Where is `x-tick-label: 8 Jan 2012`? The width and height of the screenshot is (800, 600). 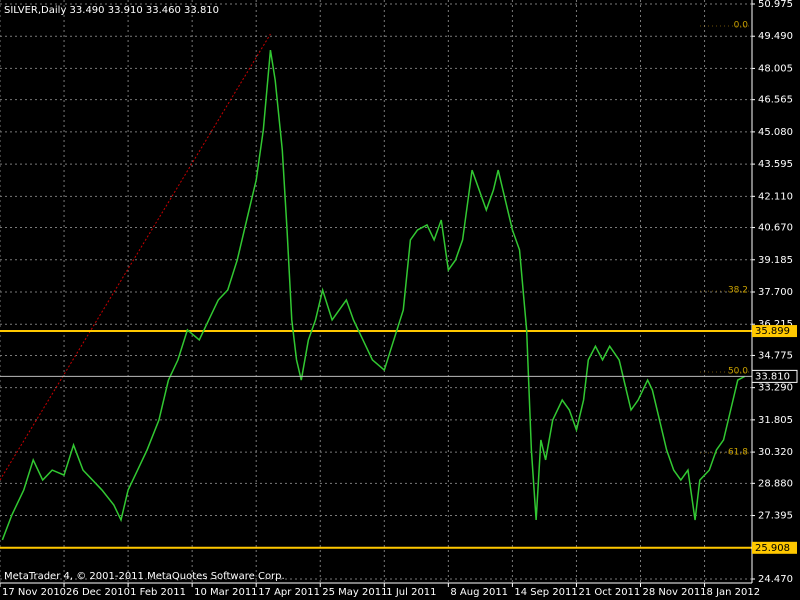 x-tick-label: 8 Jan 2012 is located at coordinates (734, 592).